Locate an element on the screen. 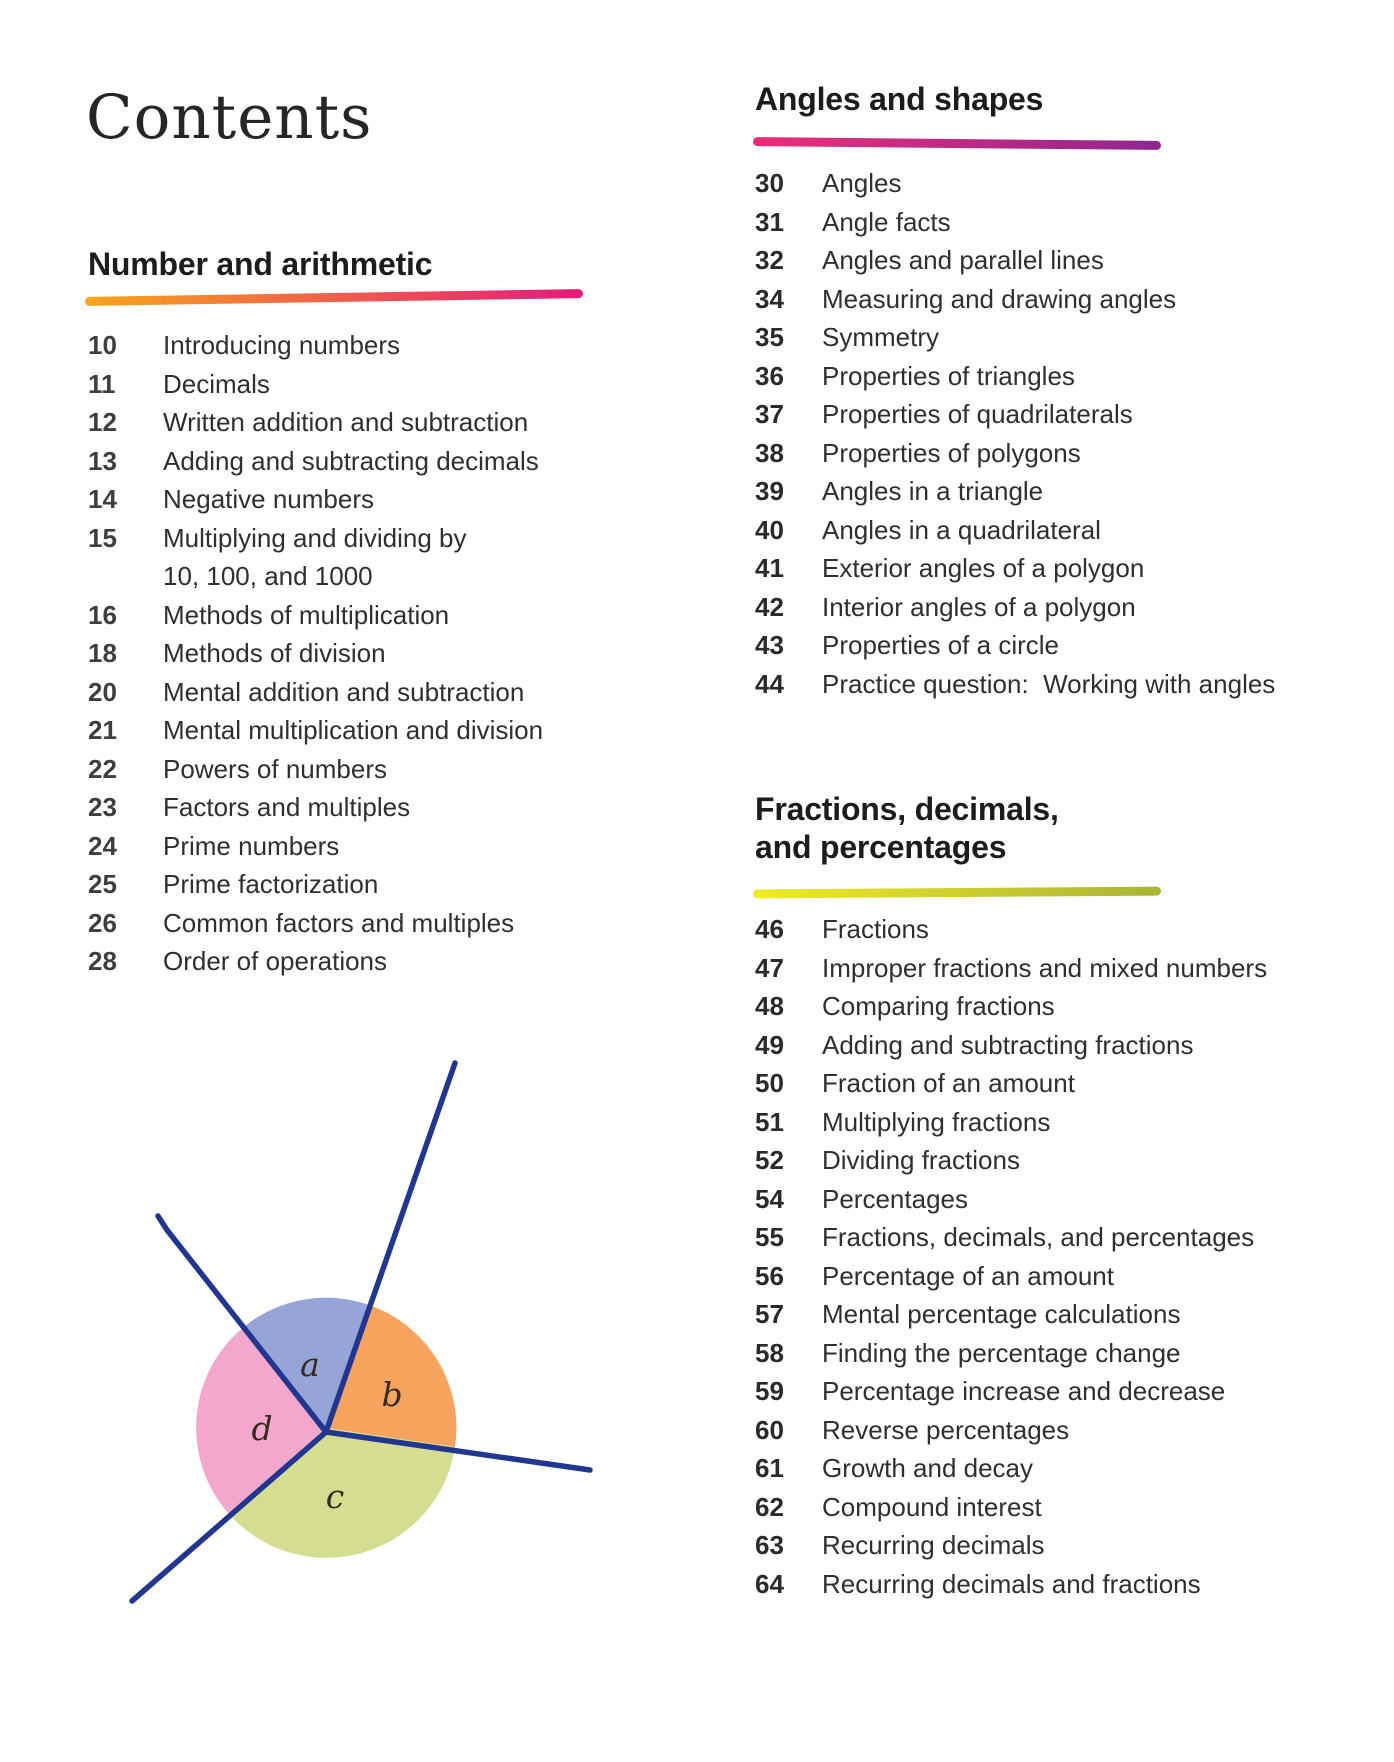  toc-entry-title: Interior angles of a polygon is located at coordinates (979, 606).